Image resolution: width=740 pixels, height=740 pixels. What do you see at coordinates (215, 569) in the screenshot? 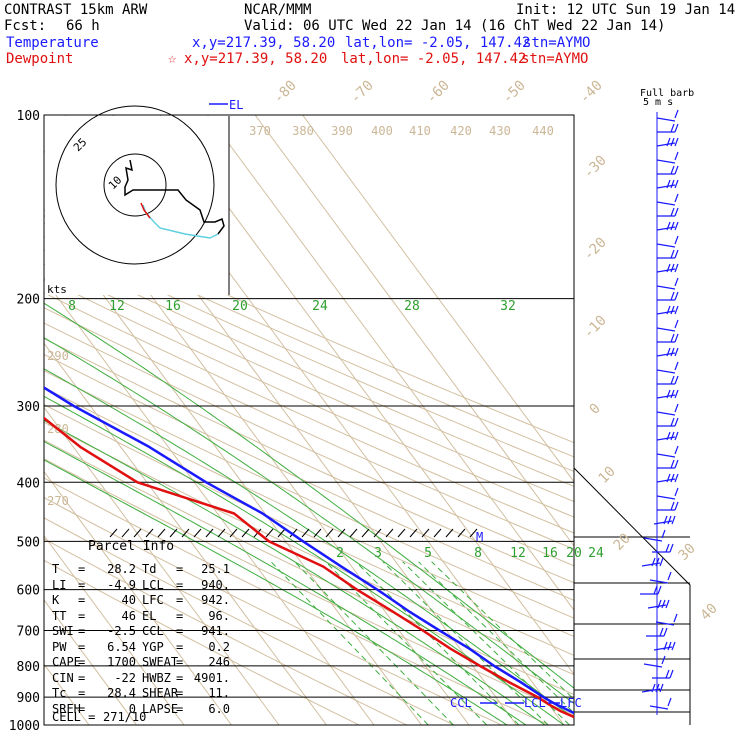
I see `parcel-param-value: 25.1` at bounding box center [215, 569].